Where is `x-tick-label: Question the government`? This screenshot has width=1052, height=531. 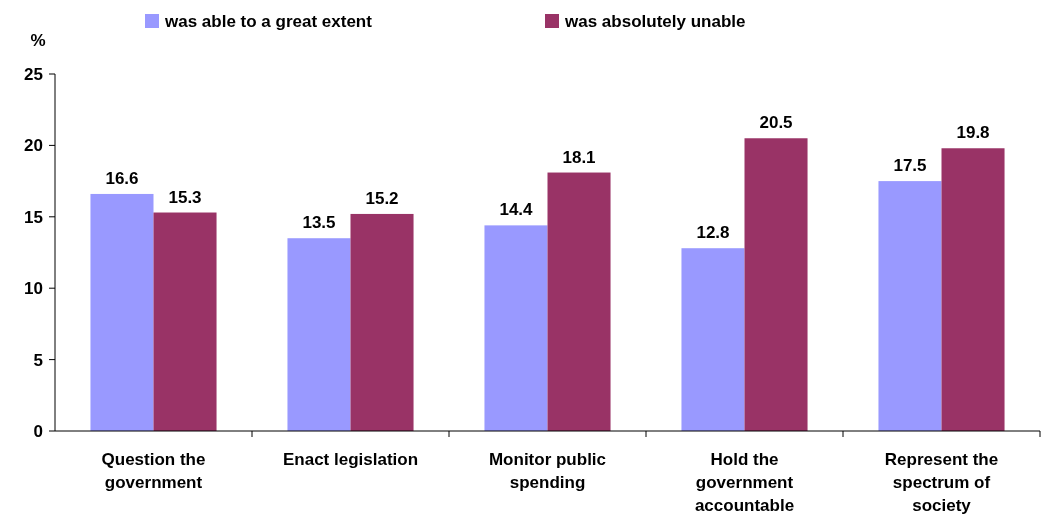 x-tick-label: Question the government is located at coordinates (153, 471).